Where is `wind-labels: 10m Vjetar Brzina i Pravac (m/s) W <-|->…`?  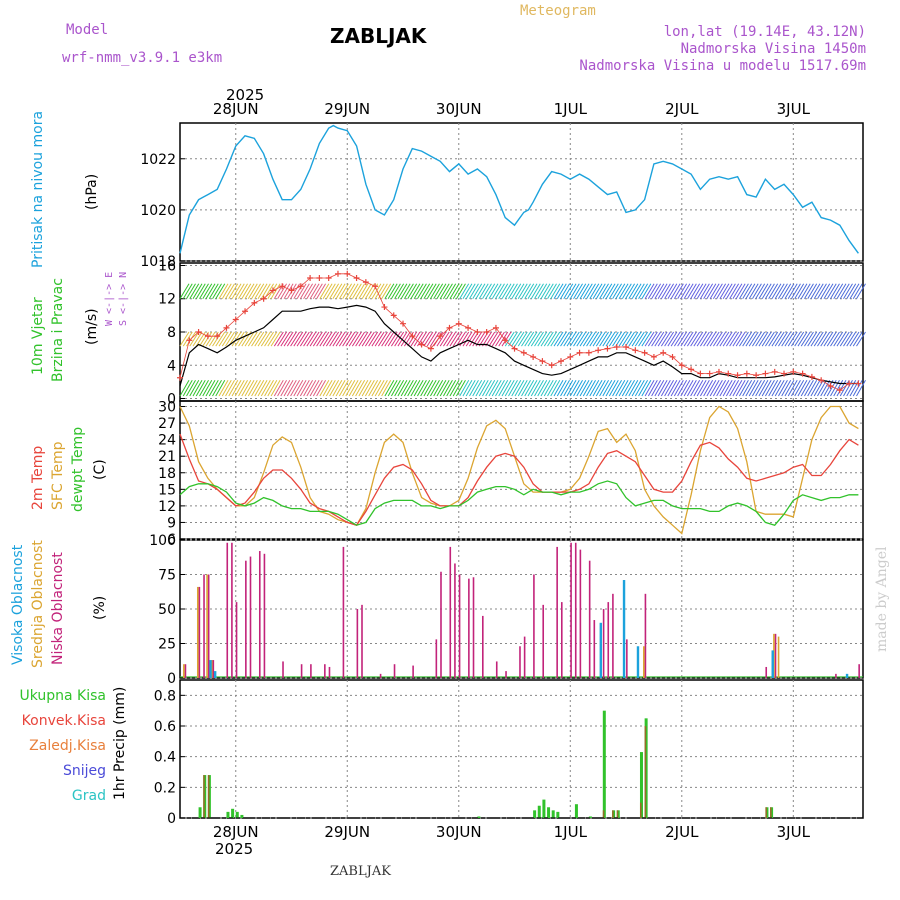
wind-labels: 10m Vjetar Brzina i Pravac (m/s) W <-|->… is located at coordinates (79, 327).